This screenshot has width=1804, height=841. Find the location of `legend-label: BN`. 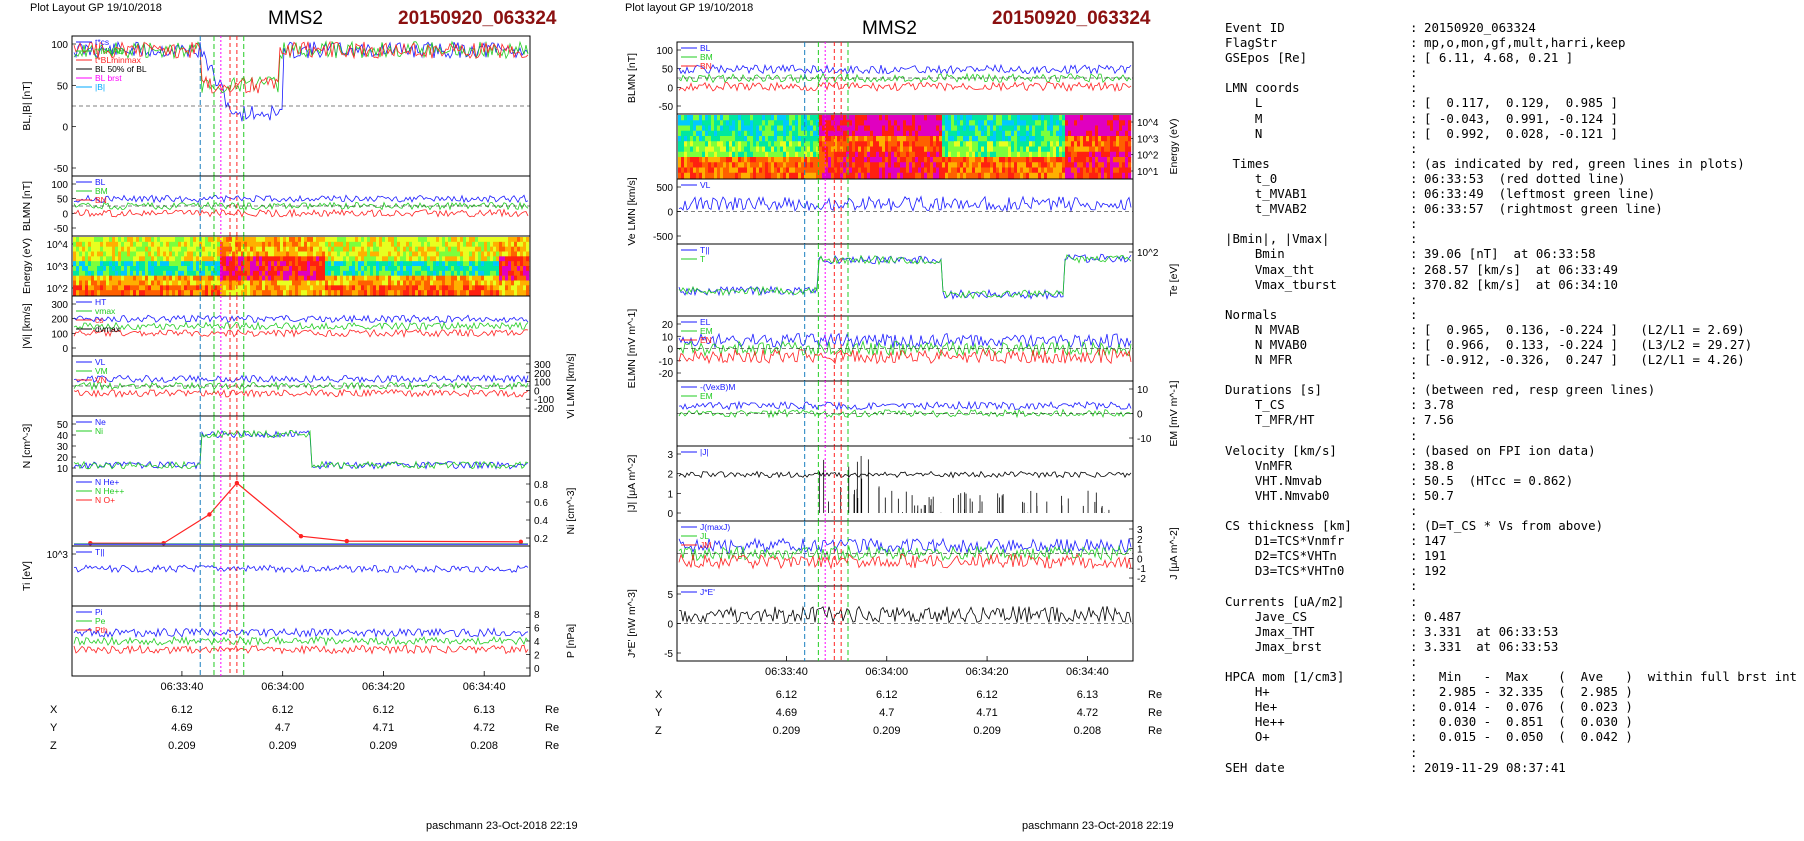

legend-label: BN is located at coordinates (101, 200).